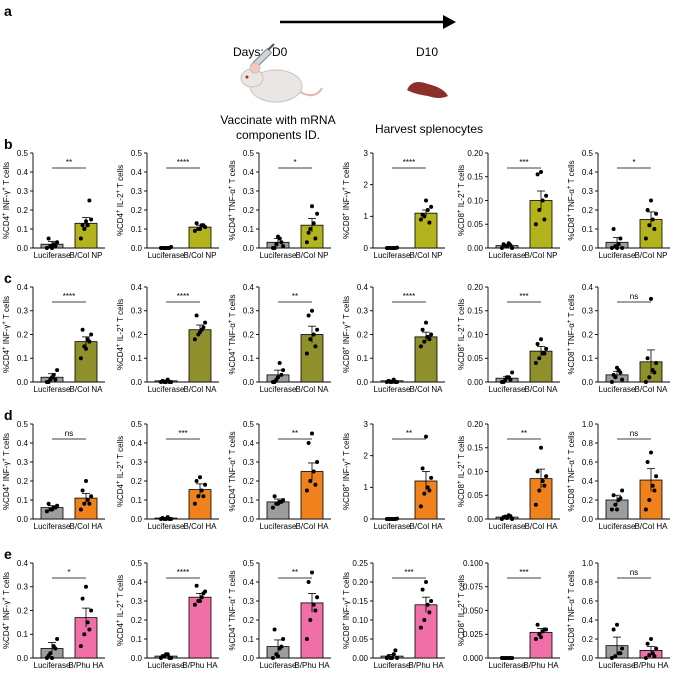 This screenshot has width=685, height=691. I want to click on x-tick-label-treatment: B/Col NP, so click(200, 255).